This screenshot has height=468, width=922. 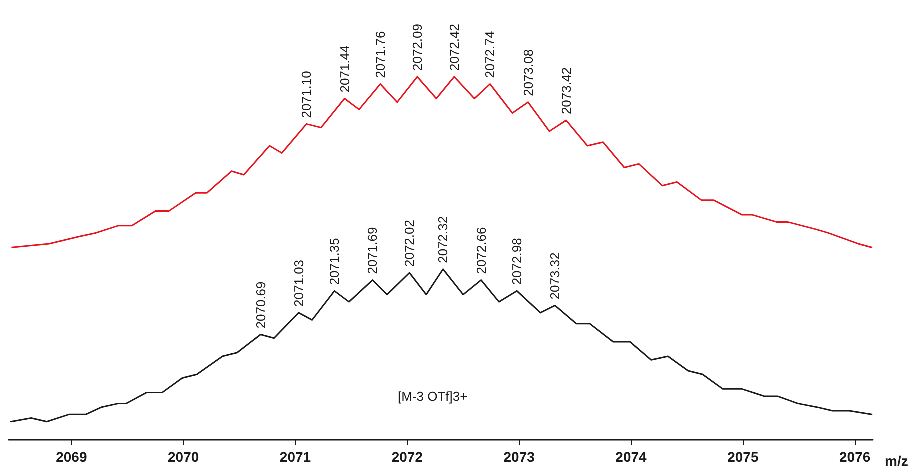 I want to click on x-axis-title: m/z, so click(x=896, y=460).